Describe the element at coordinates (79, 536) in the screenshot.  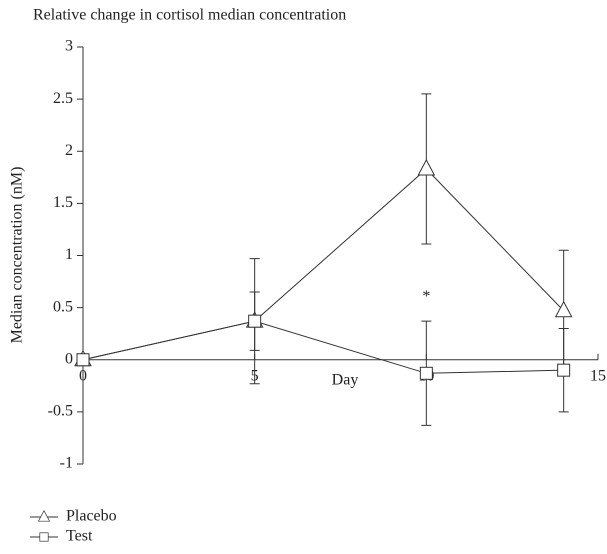
I see `legend-label: Test` at that location.